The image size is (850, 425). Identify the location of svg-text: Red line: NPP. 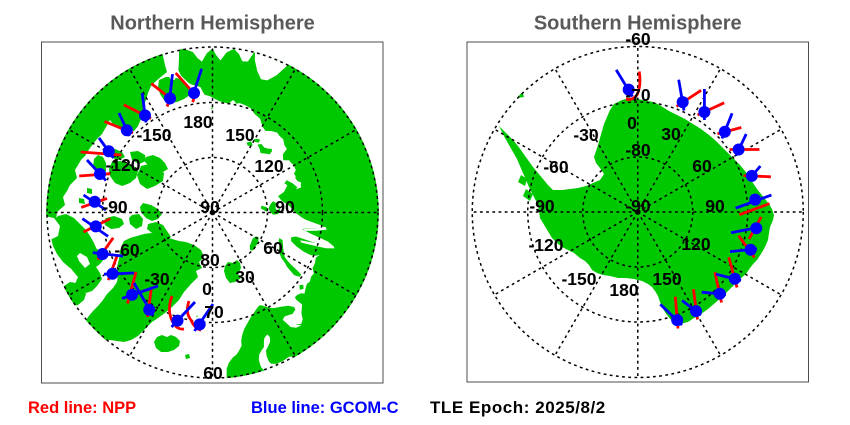
(82, 408).